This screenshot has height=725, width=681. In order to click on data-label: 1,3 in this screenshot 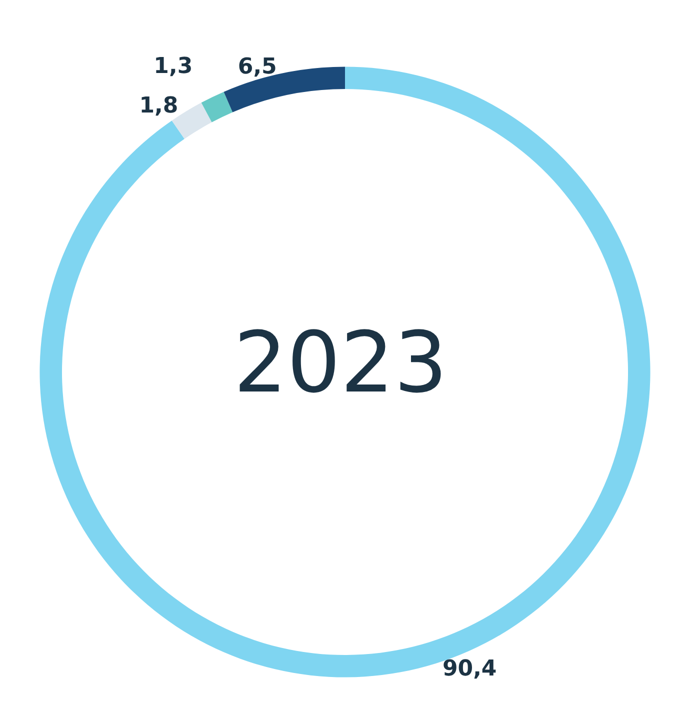, I will do `click(173, 66)`.